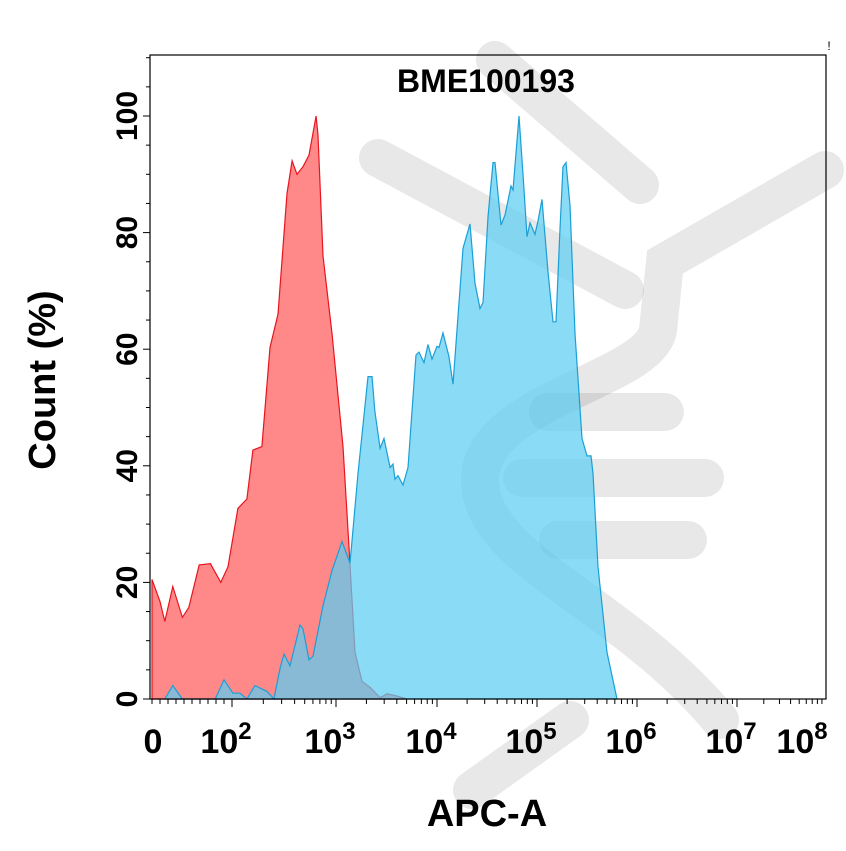 The width and height of the screenshot is (846, 851). I want to click on x-tick-exponent: 6, so click(649, 731).